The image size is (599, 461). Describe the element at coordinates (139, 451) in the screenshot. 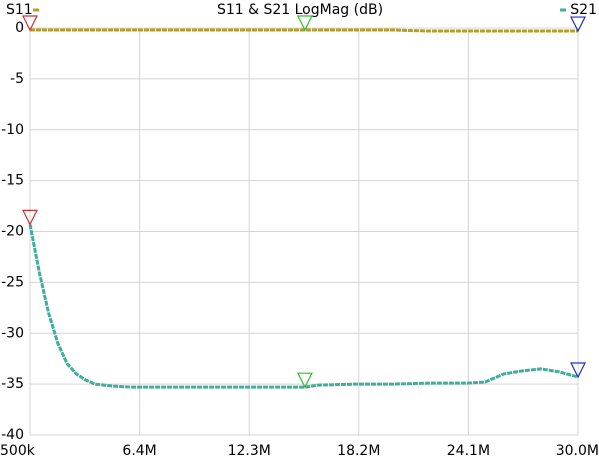

I see `x-tick-label: 6.4M` at that location.